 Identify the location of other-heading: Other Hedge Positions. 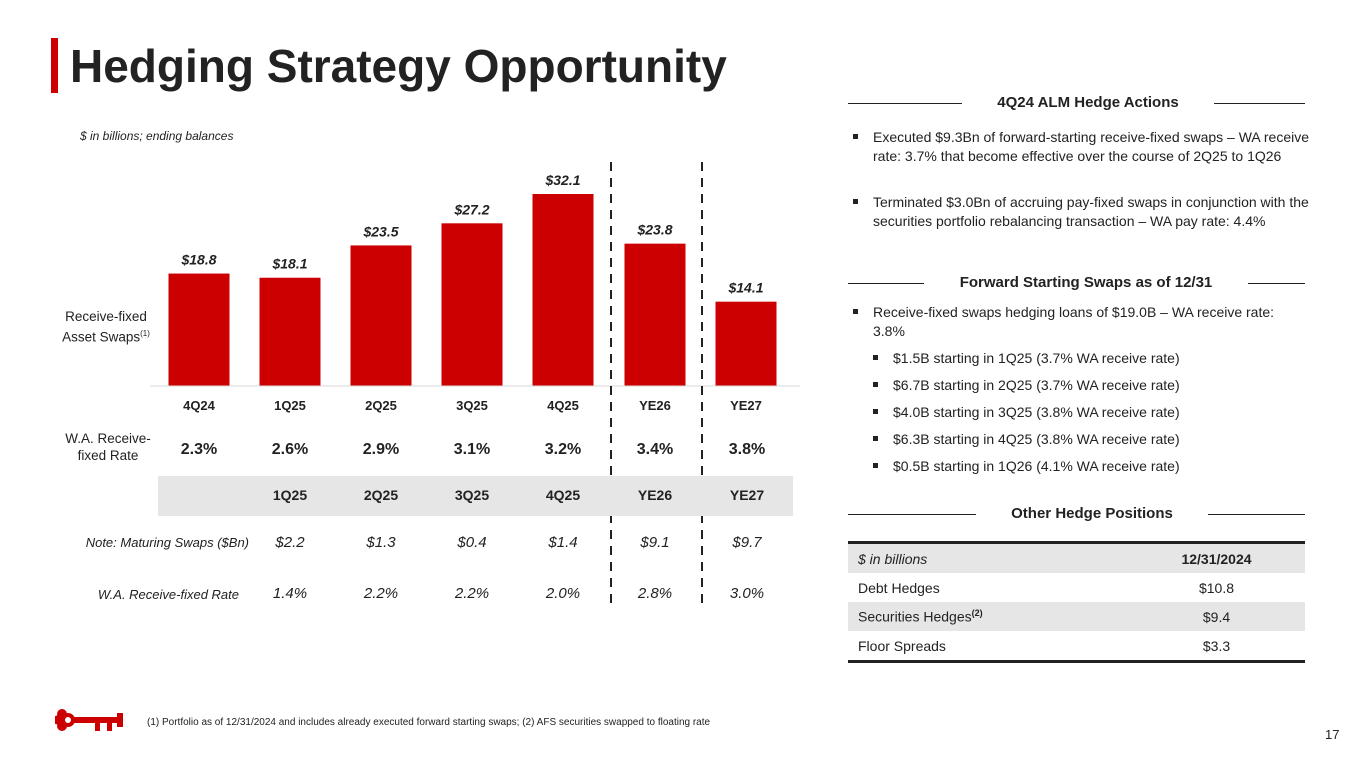
(1092, 513).